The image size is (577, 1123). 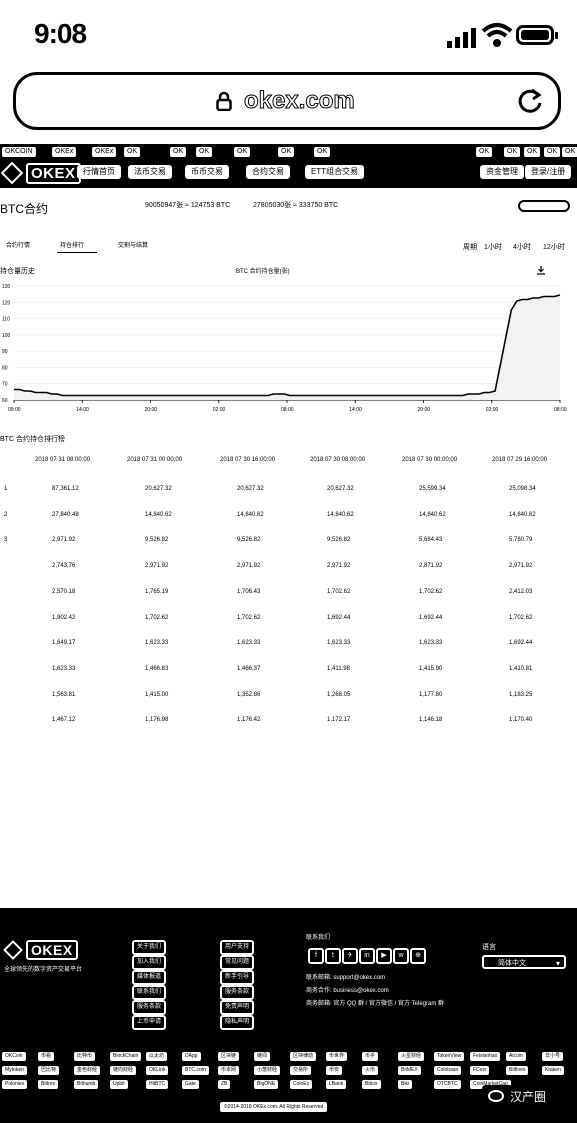 What do you see at coordinates (447, 1084) in the screenshot?
I see `partner-link: OTCBTC` at bounding box center [447, 1084].